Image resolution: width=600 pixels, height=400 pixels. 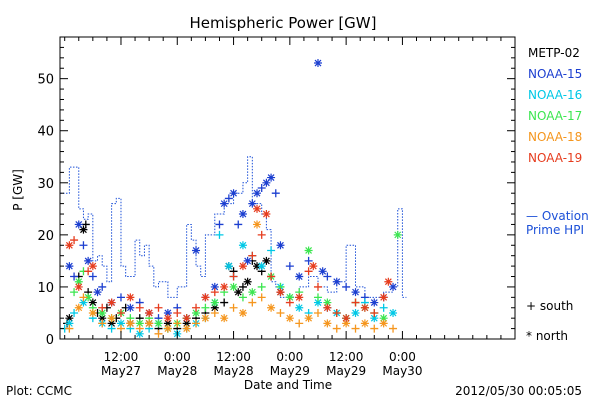 I want to click on legend-entry: NOAA-16, so click(x=555, y=95).